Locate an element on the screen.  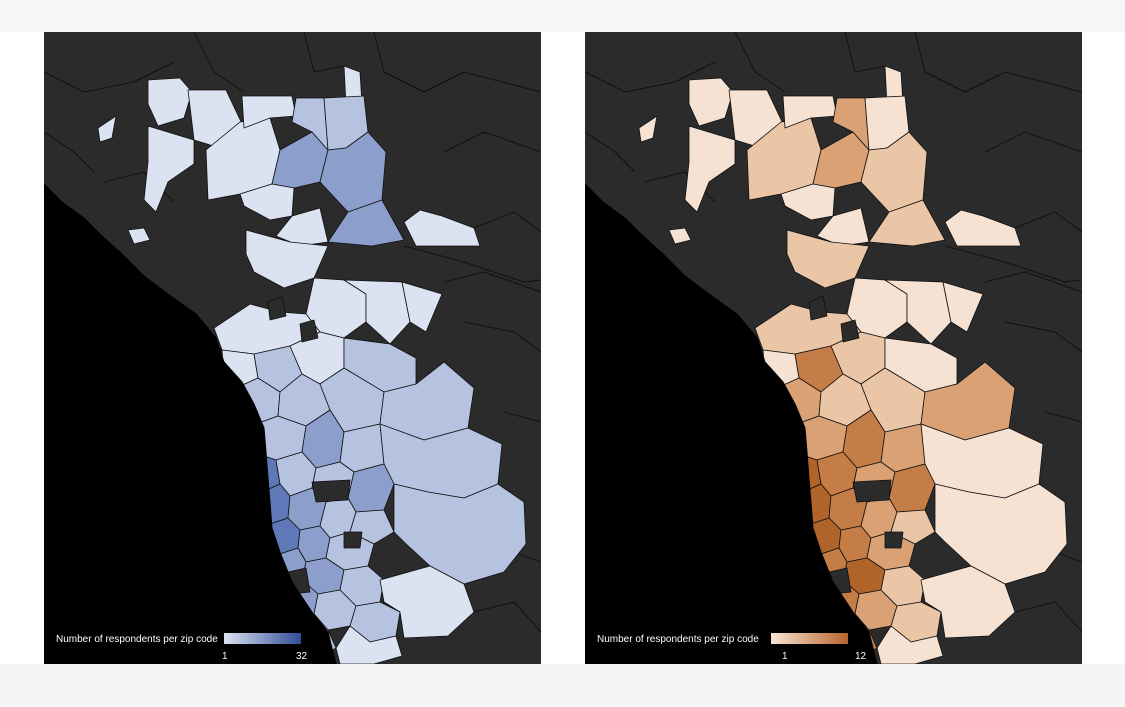
legend-max-right: 12 is located at coordinates (861, 656).